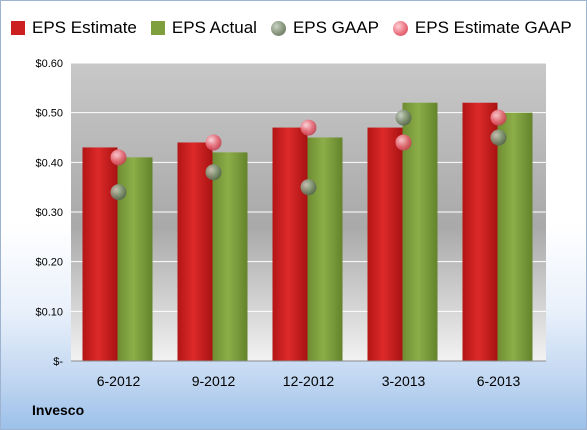 The image size is (587, 430). I want to click on y-tick-label: $0.10, so click(49, 312).